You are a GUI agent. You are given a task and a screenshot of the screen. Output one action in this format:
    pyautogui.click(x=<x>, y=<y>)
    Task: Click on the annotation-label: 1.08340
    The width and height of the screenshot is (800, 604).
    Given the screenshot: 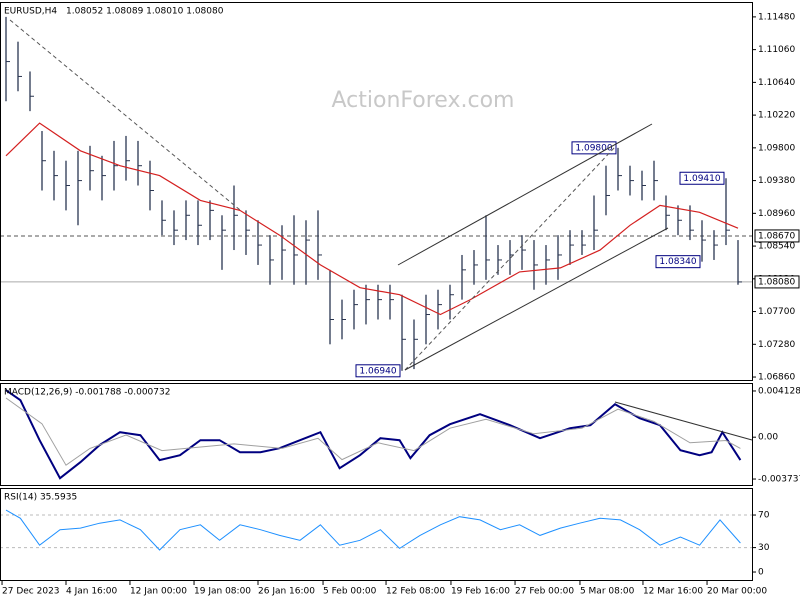 What is the action you would take?
    pyautogui.click(x=677, y=262)
    